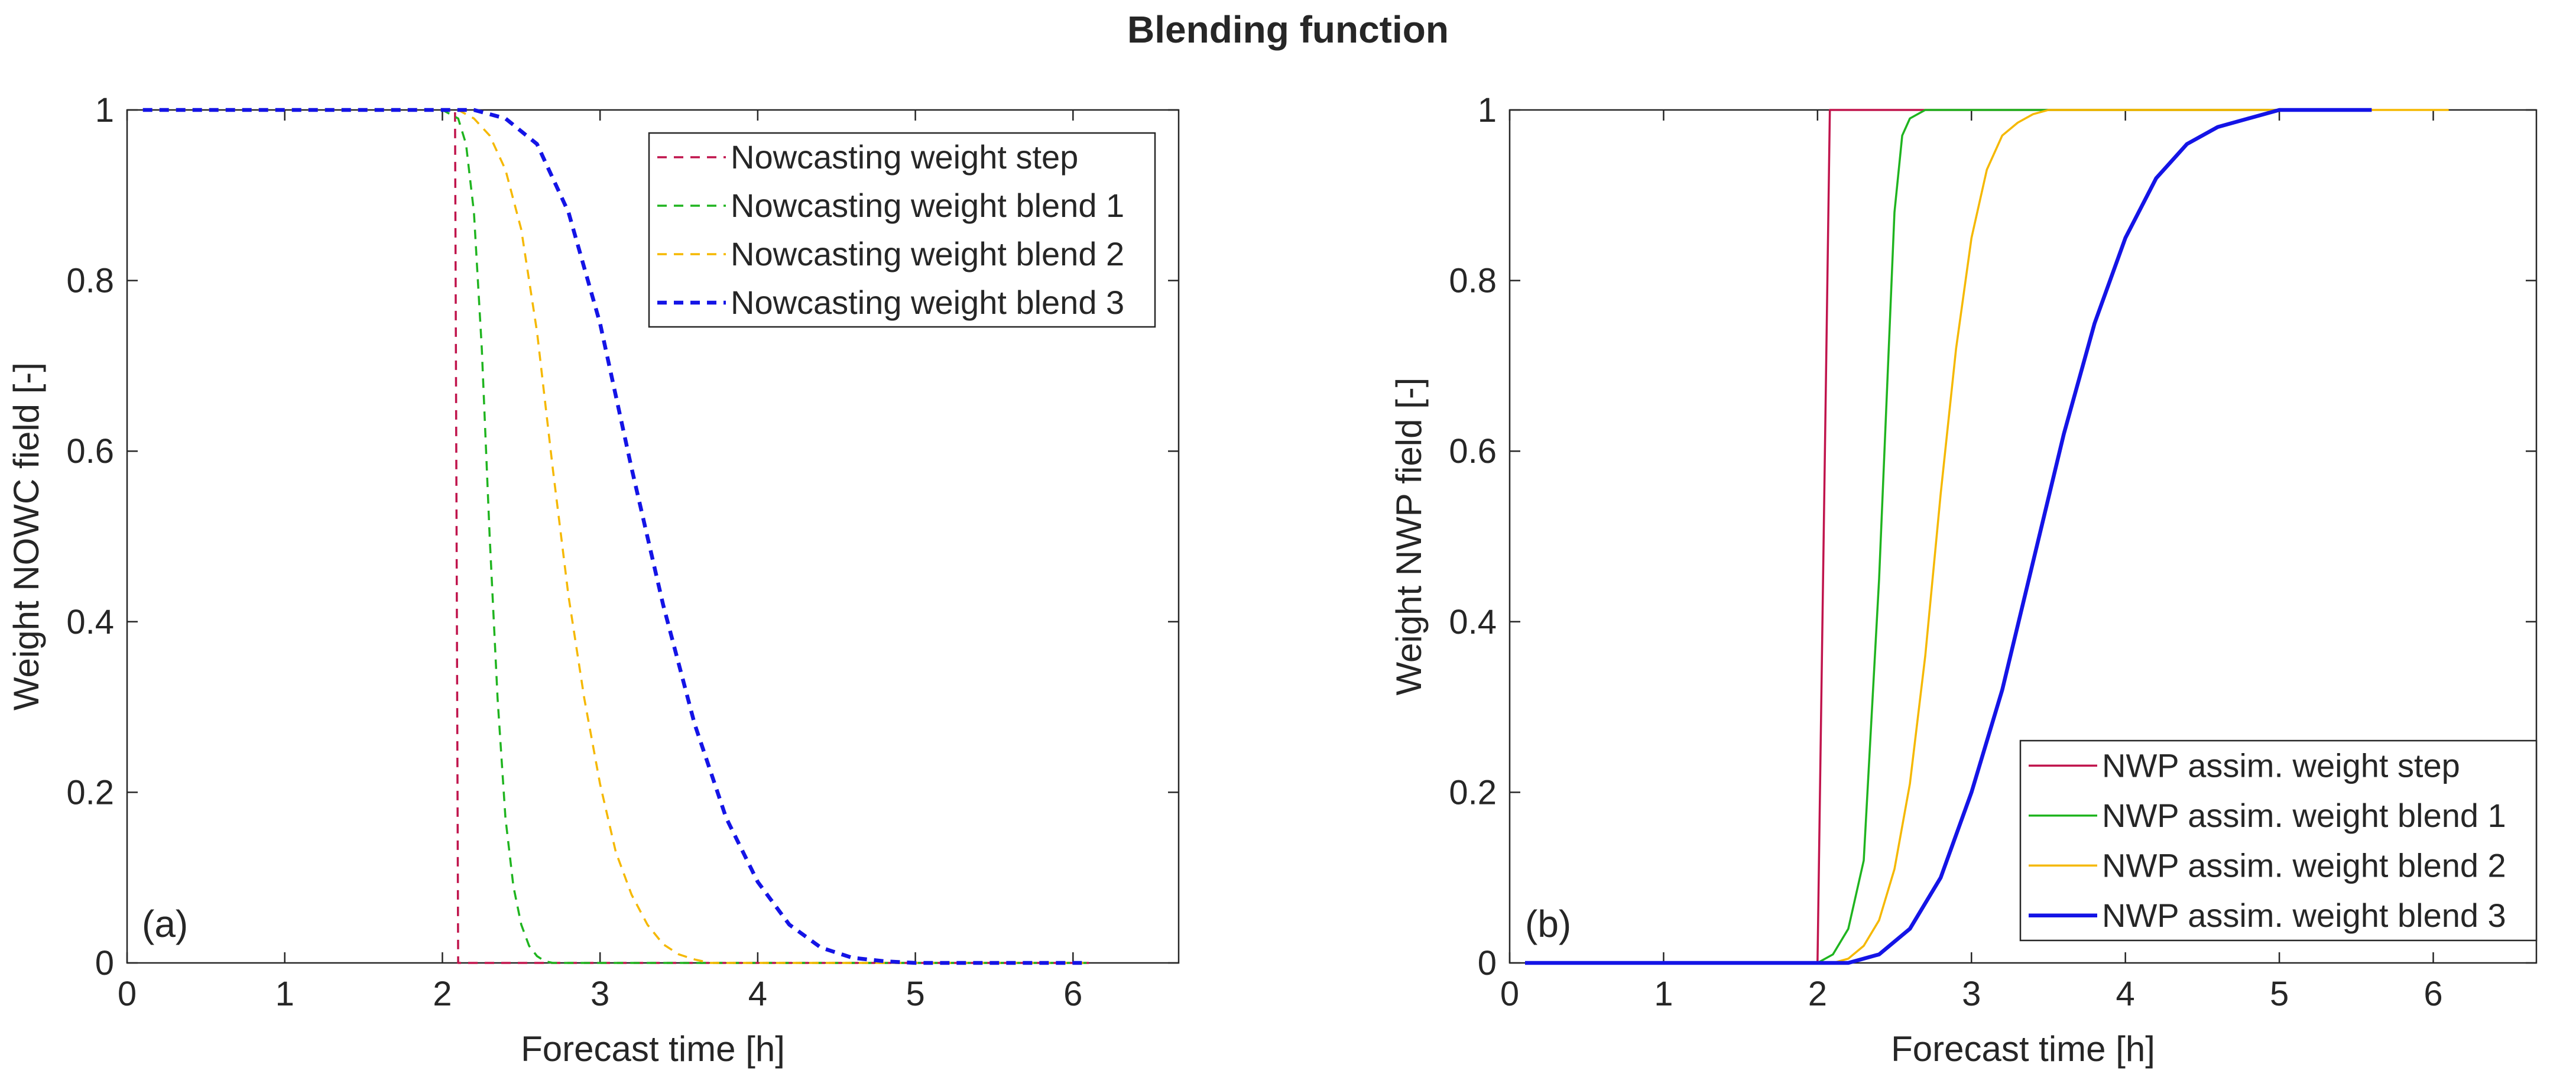 The height and width of the screenshot is (1090, 2576). Describe the element at coordinates (2281, 766) in the screenshot. I see `legend-label-1: NWP assim. weight step` at that location.